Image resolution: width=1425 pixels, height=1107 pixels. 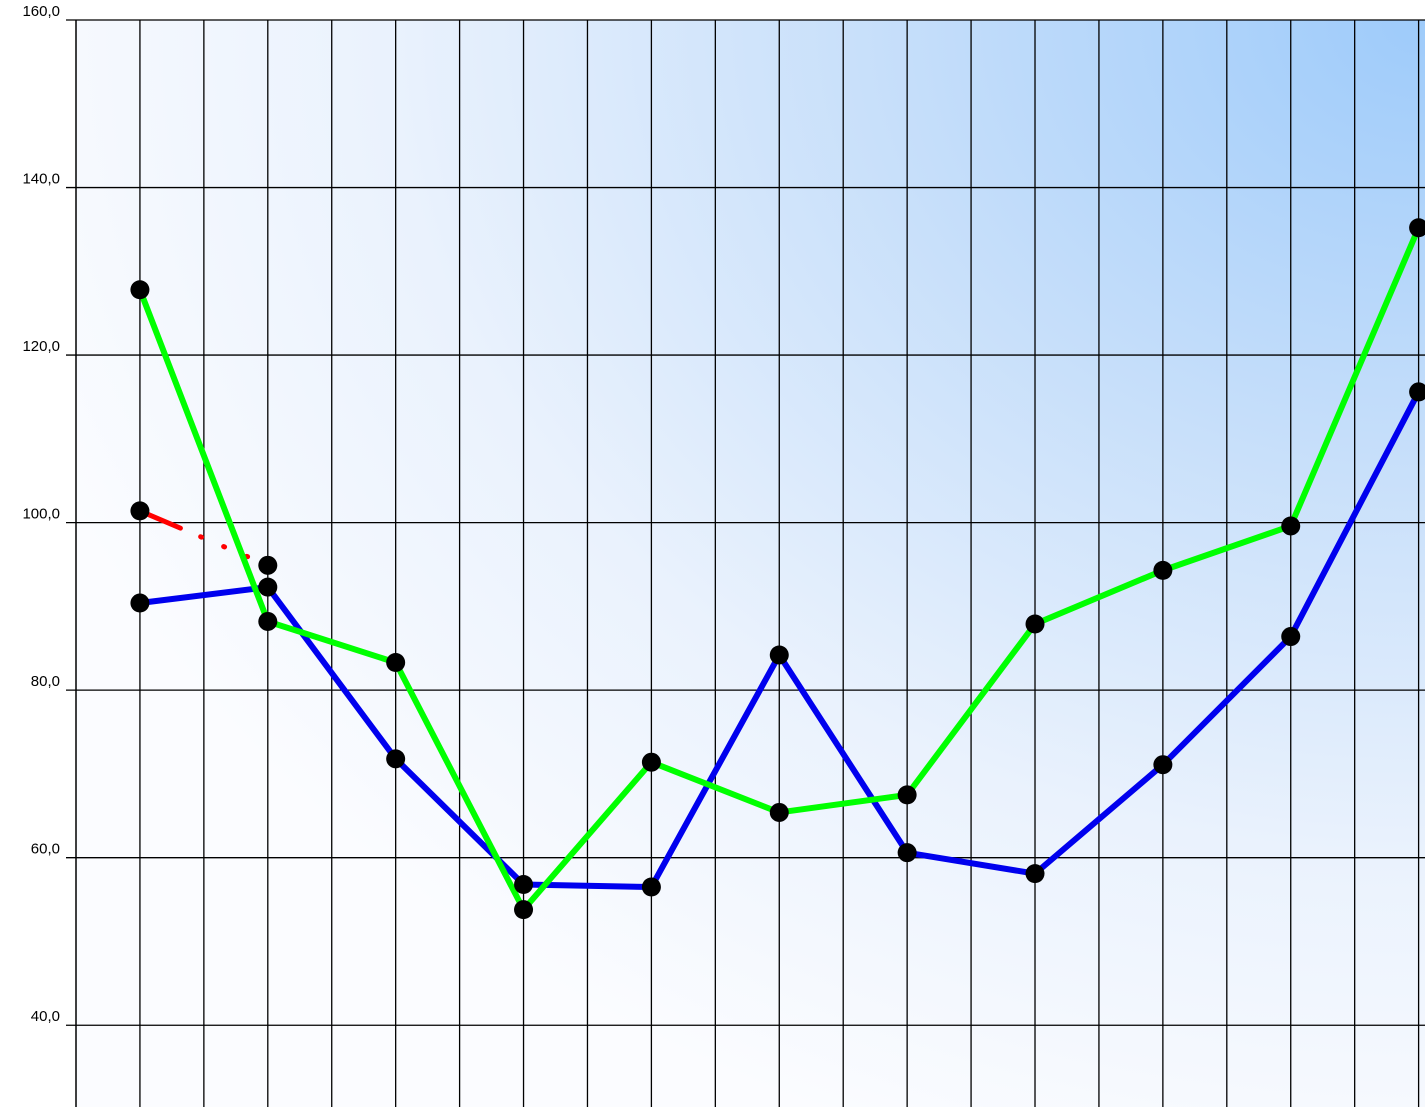 What do you see at coordinates (41, 179) in the screenshot?
I see `y-tick-label: 140,0` at bounding box center [41, 179].